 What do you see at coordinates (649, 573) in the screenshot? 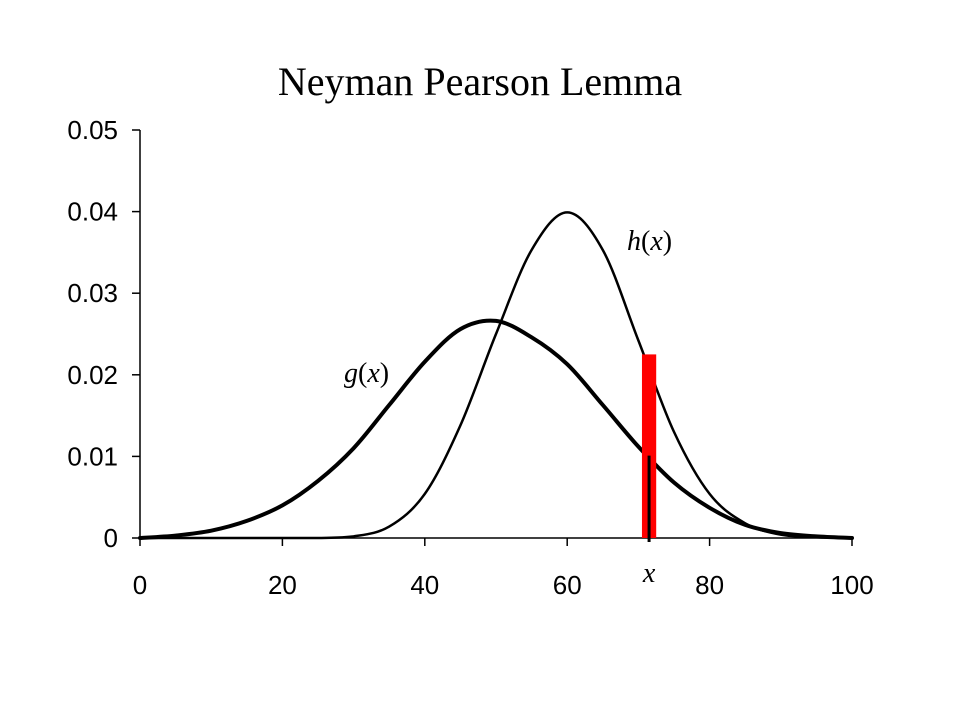
I see `x-marker-label: x` at bounding box center [649, 573].